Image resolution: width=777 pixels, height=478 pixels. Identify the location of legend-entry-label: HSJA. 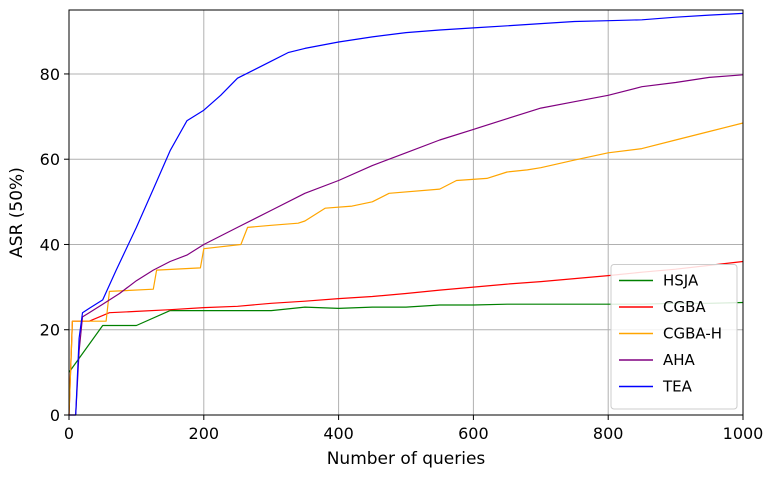
(681, 281).